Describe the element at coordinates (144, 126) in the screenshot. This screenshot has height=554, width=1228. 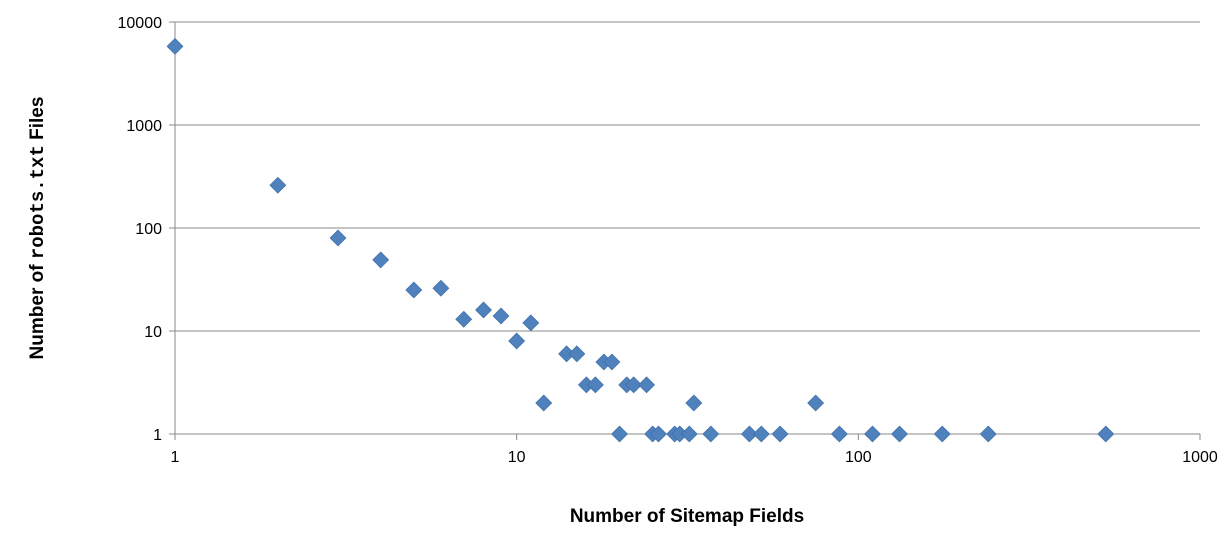
I see `y-tick-label: 1000` at that location.